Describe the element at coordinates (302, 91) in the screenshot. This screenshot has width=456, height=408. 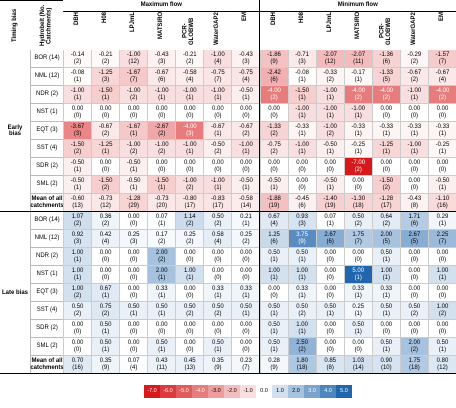
I see `cell-value: -1.50` at that location.